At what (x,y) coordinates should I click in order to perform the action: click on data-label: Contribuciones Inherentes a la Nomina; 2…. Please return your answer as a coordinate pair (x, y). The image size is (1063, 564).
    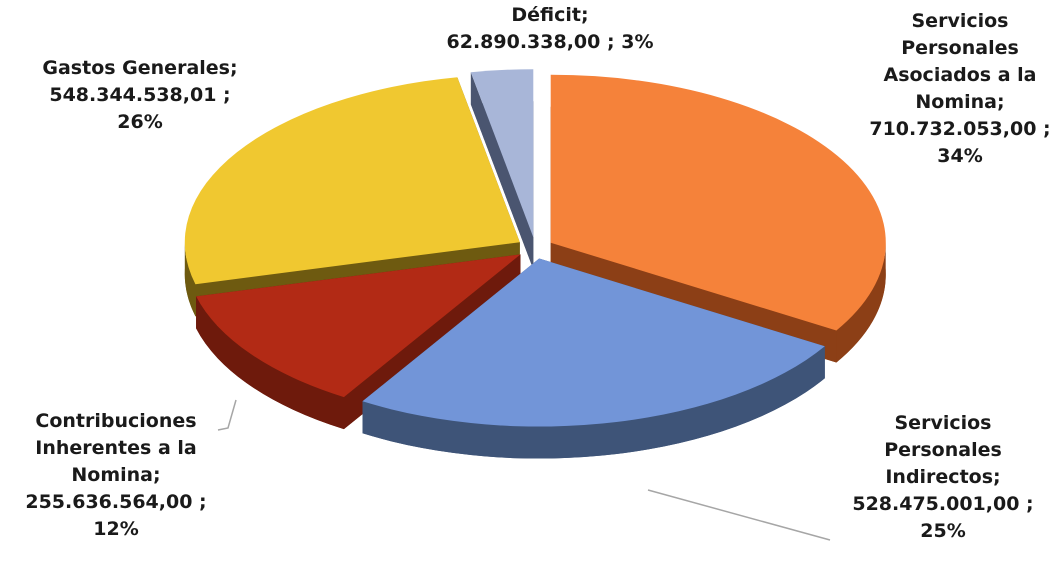
    Looking at the image, I should click on (116, 475).